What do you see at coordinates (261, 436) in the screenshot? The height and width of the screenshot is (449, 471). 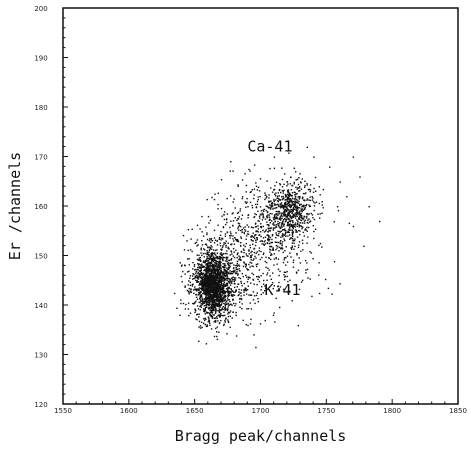 I see `x-axis-label: Bragg peak/channels` at bounding box center [261, 436].